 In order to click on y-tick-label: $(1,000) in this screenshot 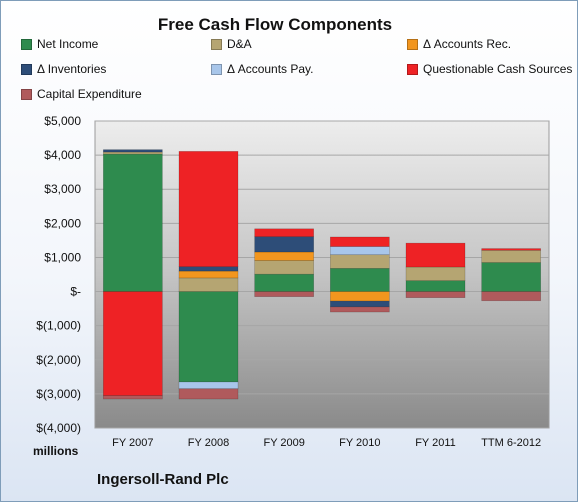, I will do `click(58, 326)`.